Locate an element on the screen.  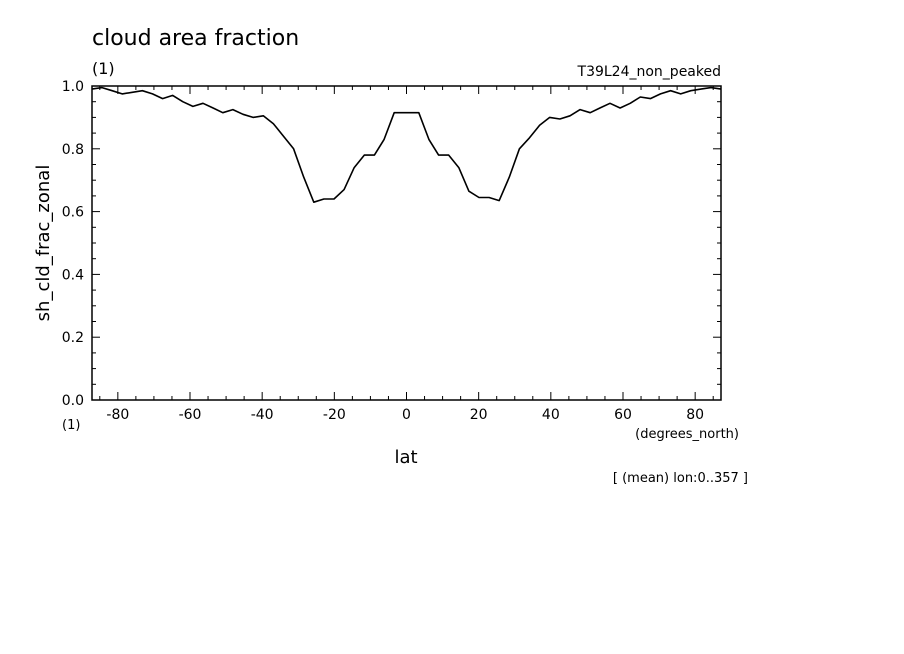
footnote: [ (mean) lon:0..357 ] is located at coordinates (680, 478).